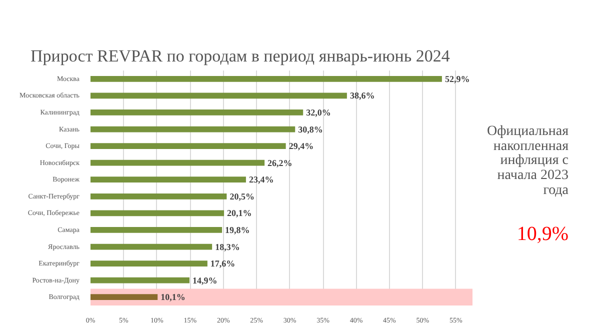  Describe the element at coordinates (310, 129) in the screenshot. I see `data-label: 30,8%` at that location.